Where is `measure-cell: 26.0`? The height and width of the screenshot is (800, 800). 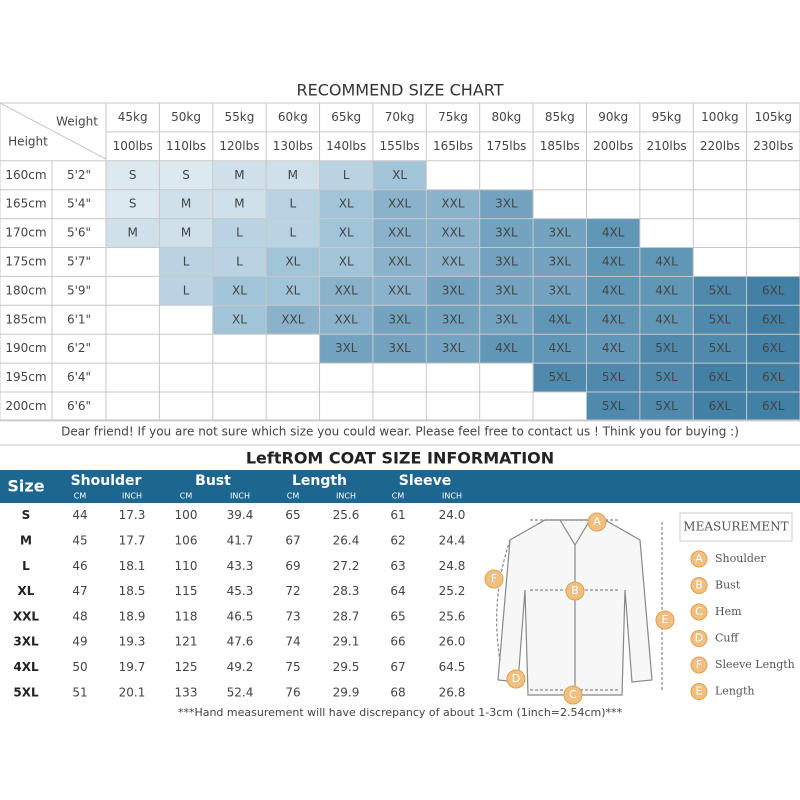
measure-cell: 26.0 is located at coordinates (452, 642).